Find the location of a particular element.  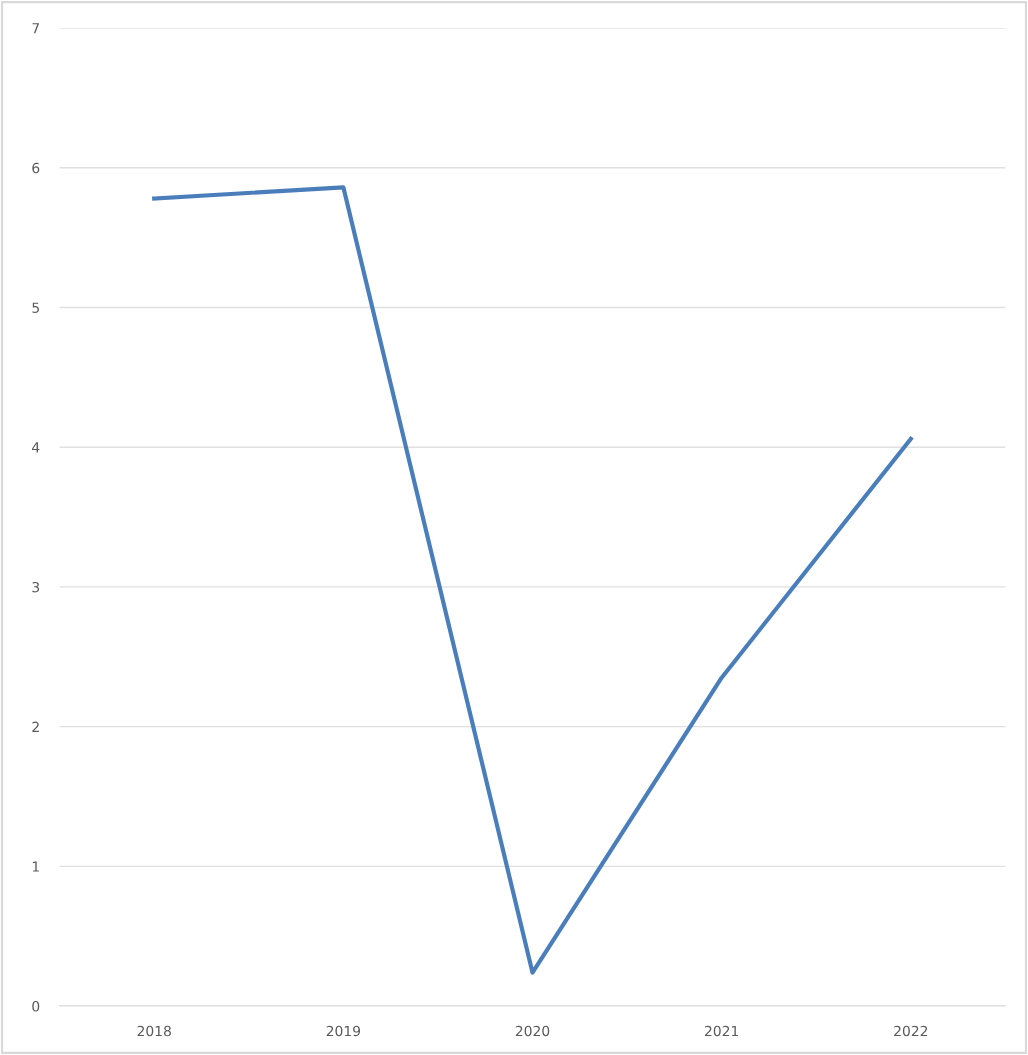

y-tick-label: 1 is located at coordinates (35, 866).